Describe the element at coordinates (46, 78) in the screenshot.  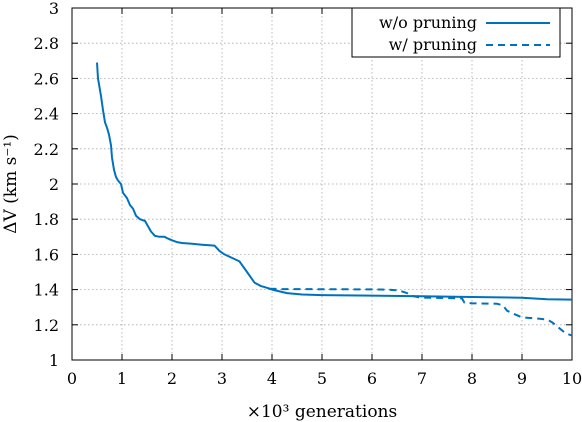
I see `y-tick-label: 2.6` at that location.